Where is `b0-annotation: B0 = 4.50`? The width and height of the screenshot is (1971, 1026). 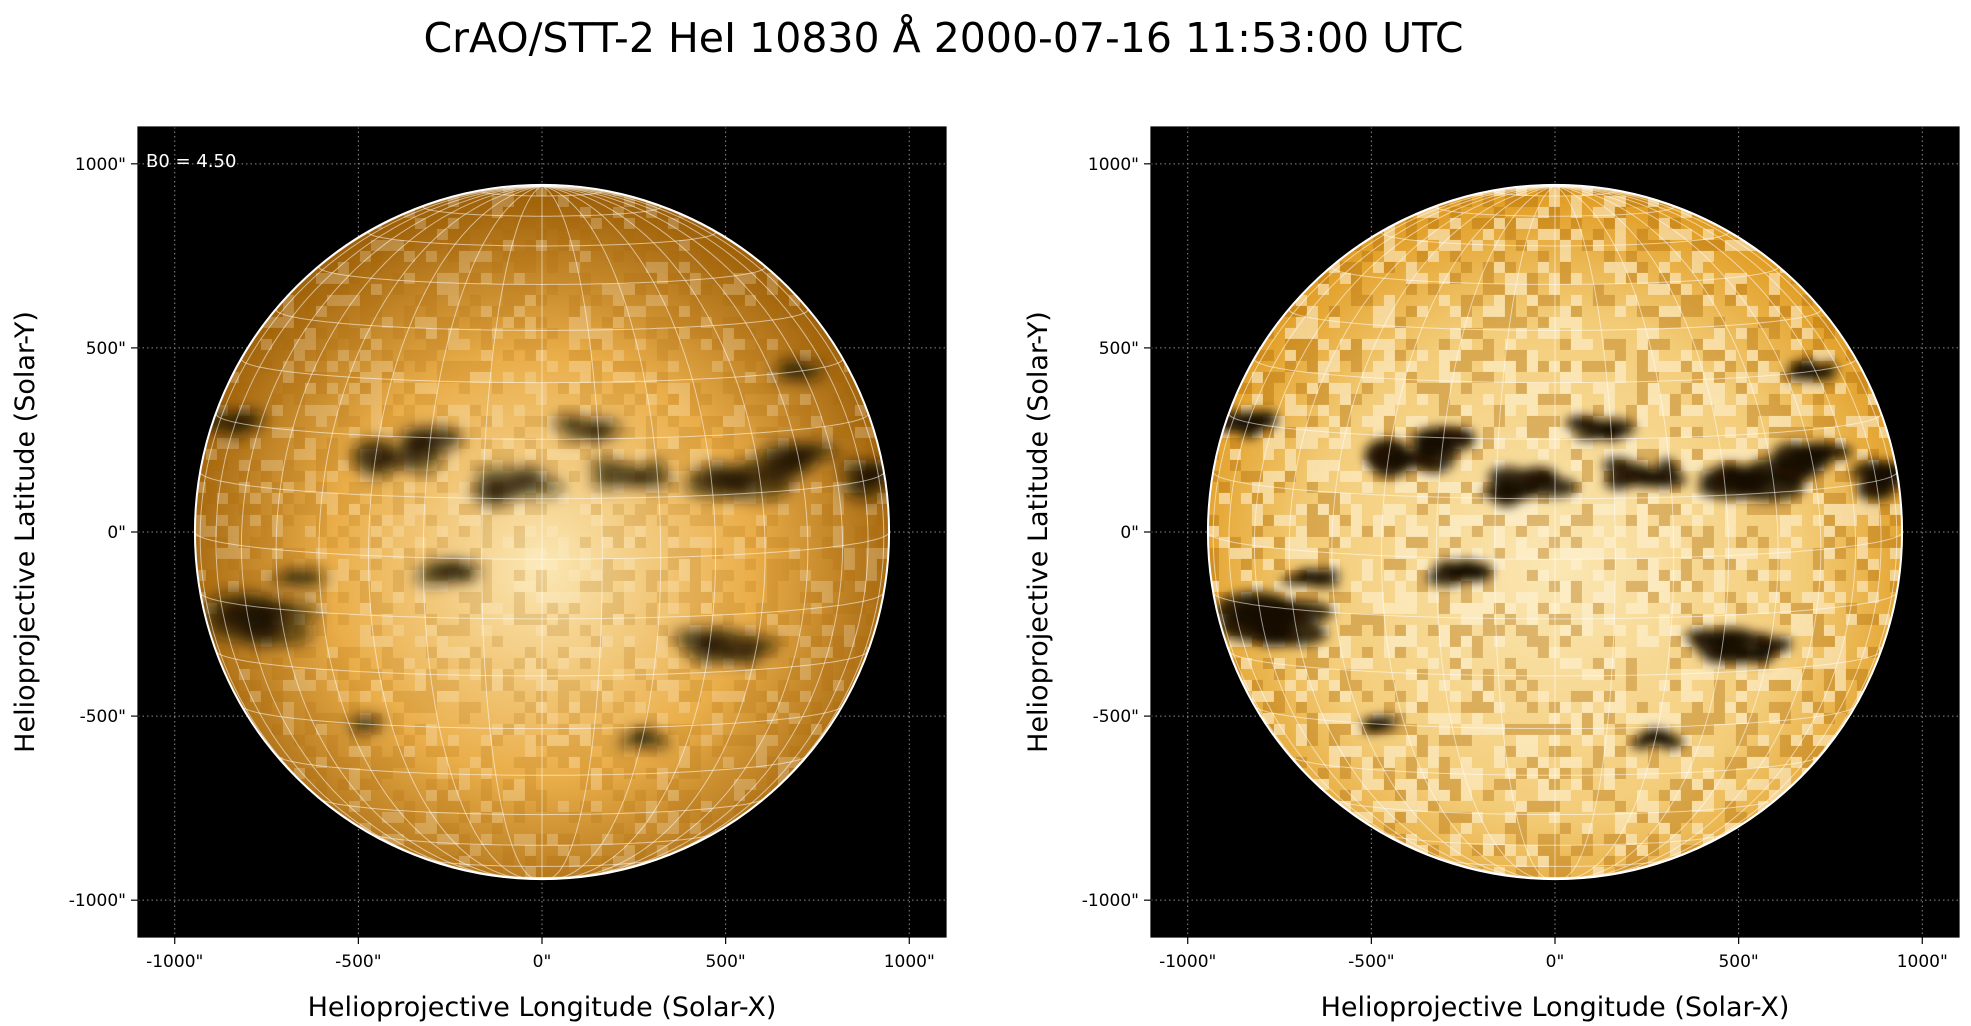
b0-annotation: B0 = 4.50 is located at coordinates (191, 161).